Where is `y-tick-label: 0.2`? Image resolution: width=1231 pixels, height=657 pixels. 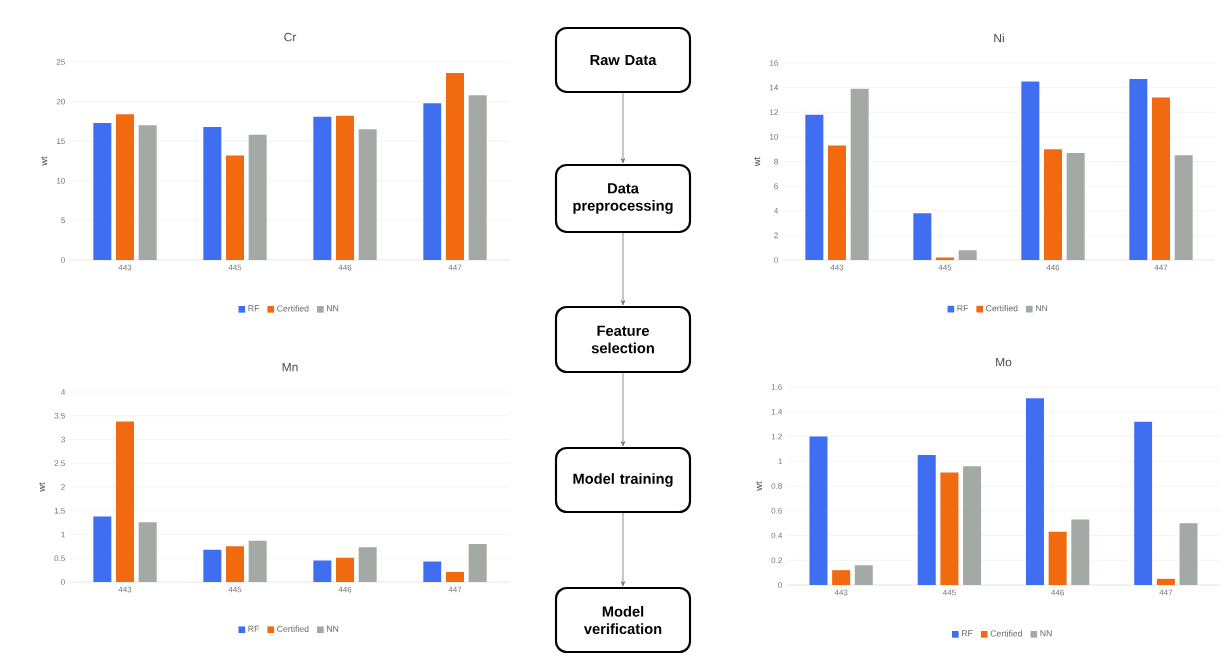 y-tick-label: 0.2 is located at coordinates (776, 560).